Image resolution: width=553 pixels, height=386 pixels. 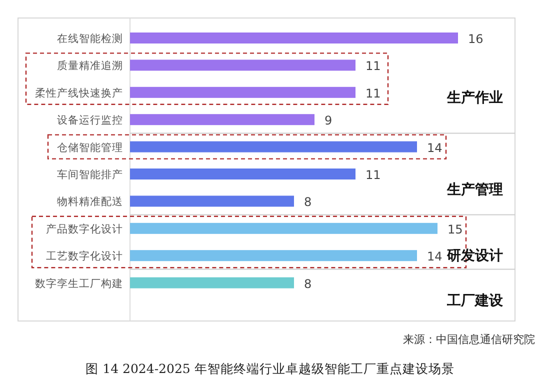 I want to click on annotation: 生产管理, so click(x=474, y=189).